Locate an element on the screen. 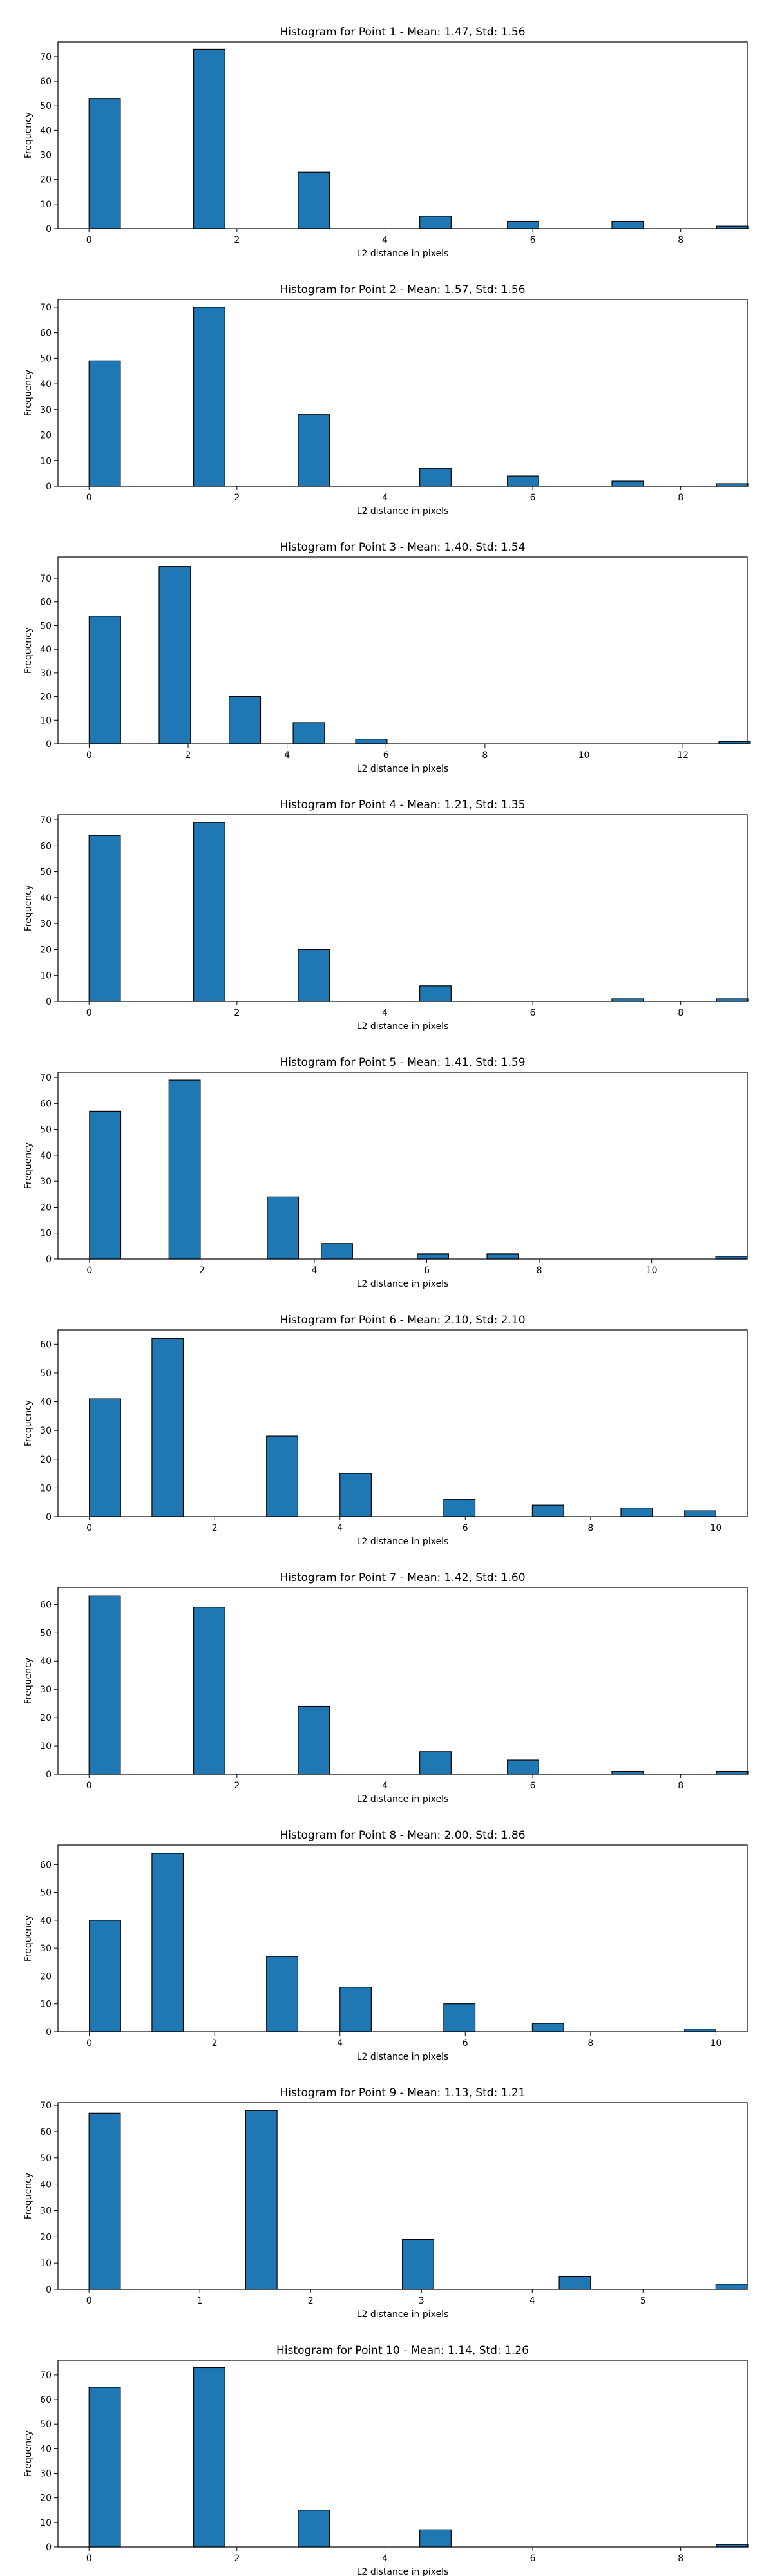  x-tick-label: 3 is located at coordinates (422, 2301).